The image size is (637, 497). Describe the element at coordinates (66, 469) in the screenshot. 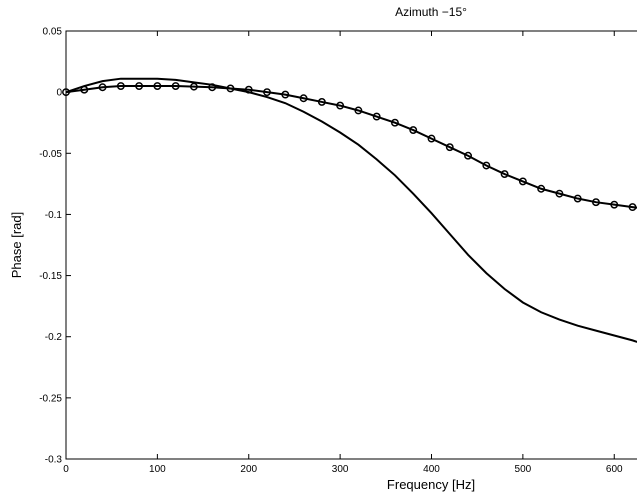

I see `x-tick-label: 0` at that location.